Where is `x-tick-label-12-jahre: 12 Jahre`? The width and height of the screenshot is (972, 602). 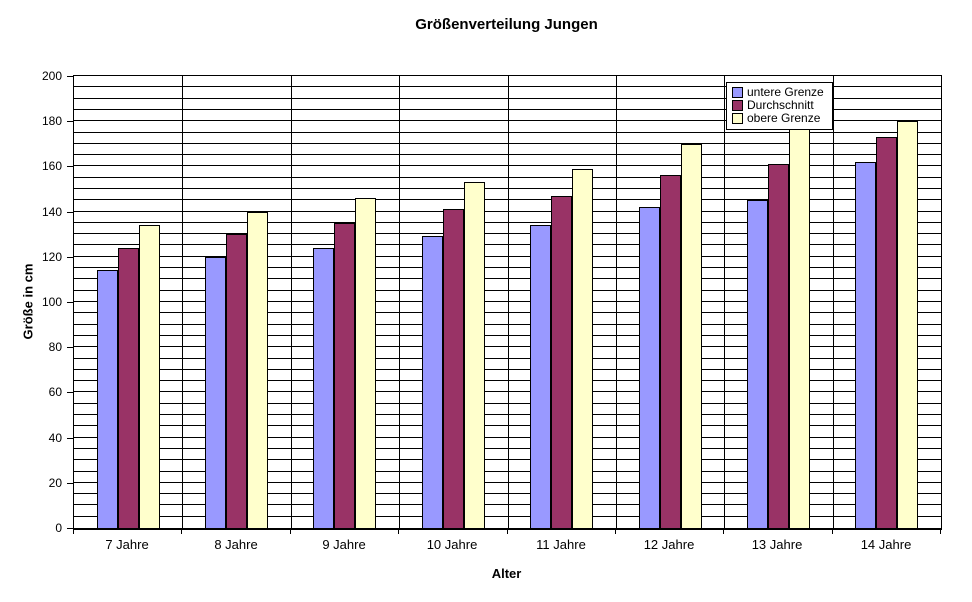
x-tick-label-12-jahre: 12 Jahre is located at coordinates (669, 544).